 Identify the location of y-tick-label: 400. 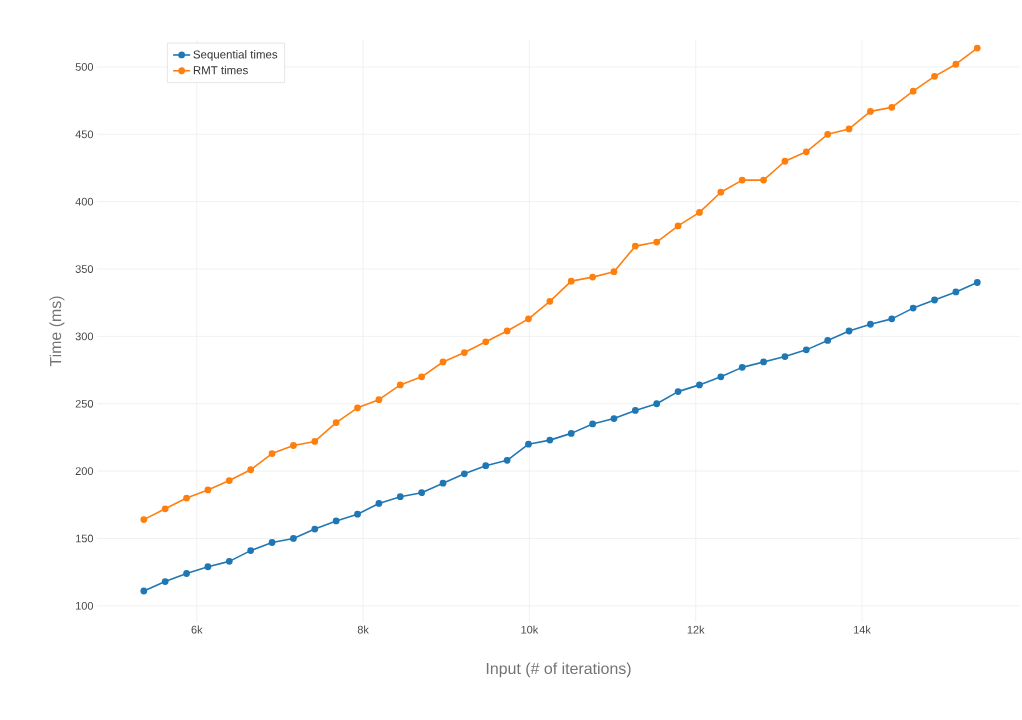
(84, 201).